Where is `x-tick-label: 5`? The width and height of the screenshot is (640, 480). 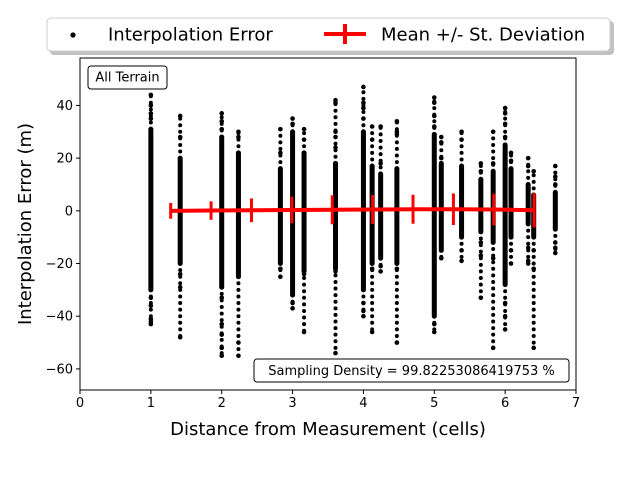 x-tick-label: 5 is located at coordinates (434, 403).